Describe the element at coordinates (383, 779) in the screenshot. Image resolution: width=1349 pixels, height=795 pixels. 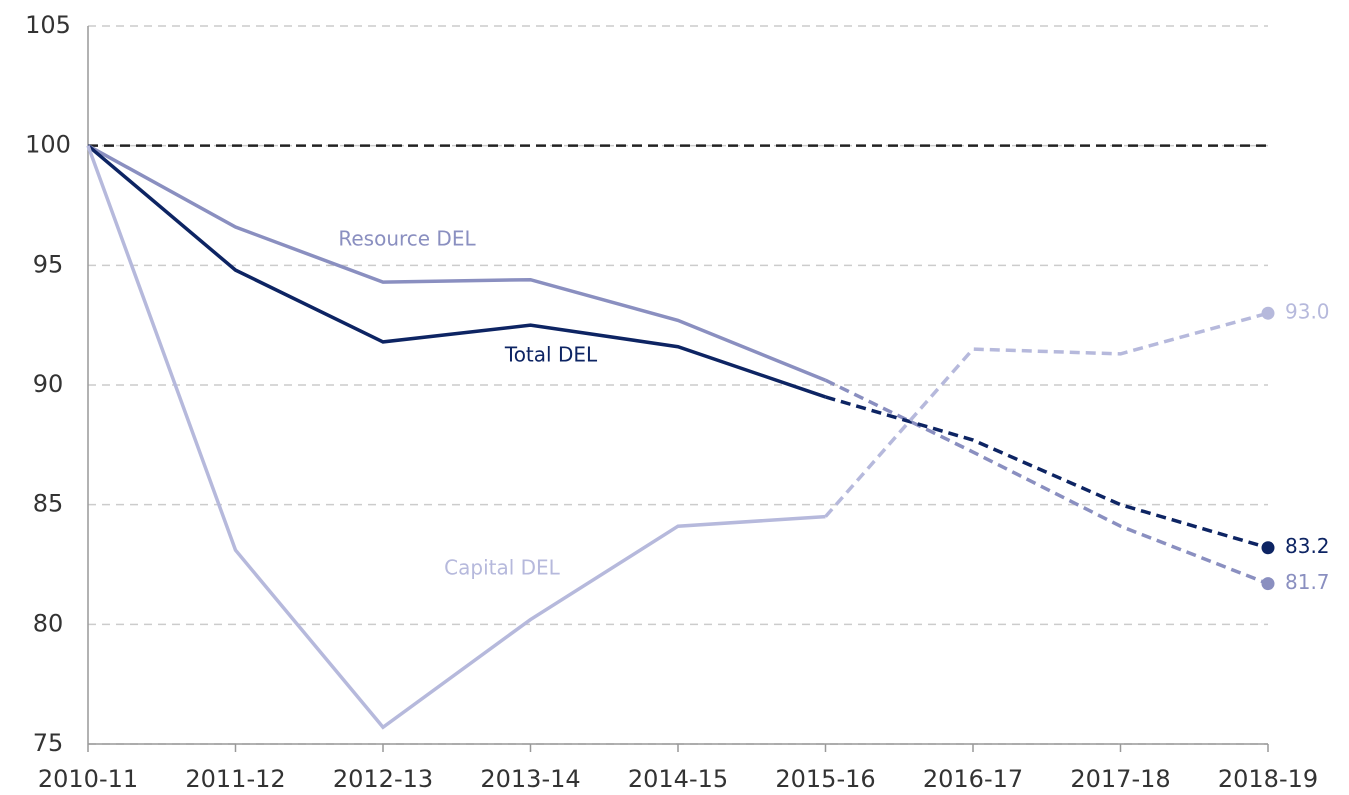
I see `x-tick-label: 2012-13` at that location.